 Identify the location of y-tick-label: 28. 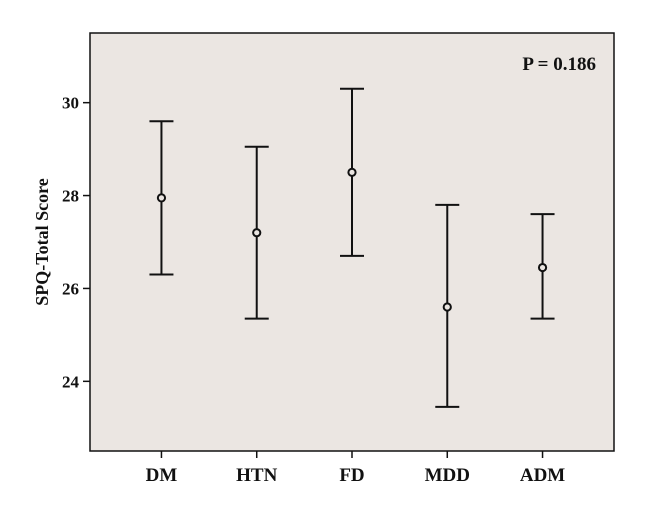
(70, 196).